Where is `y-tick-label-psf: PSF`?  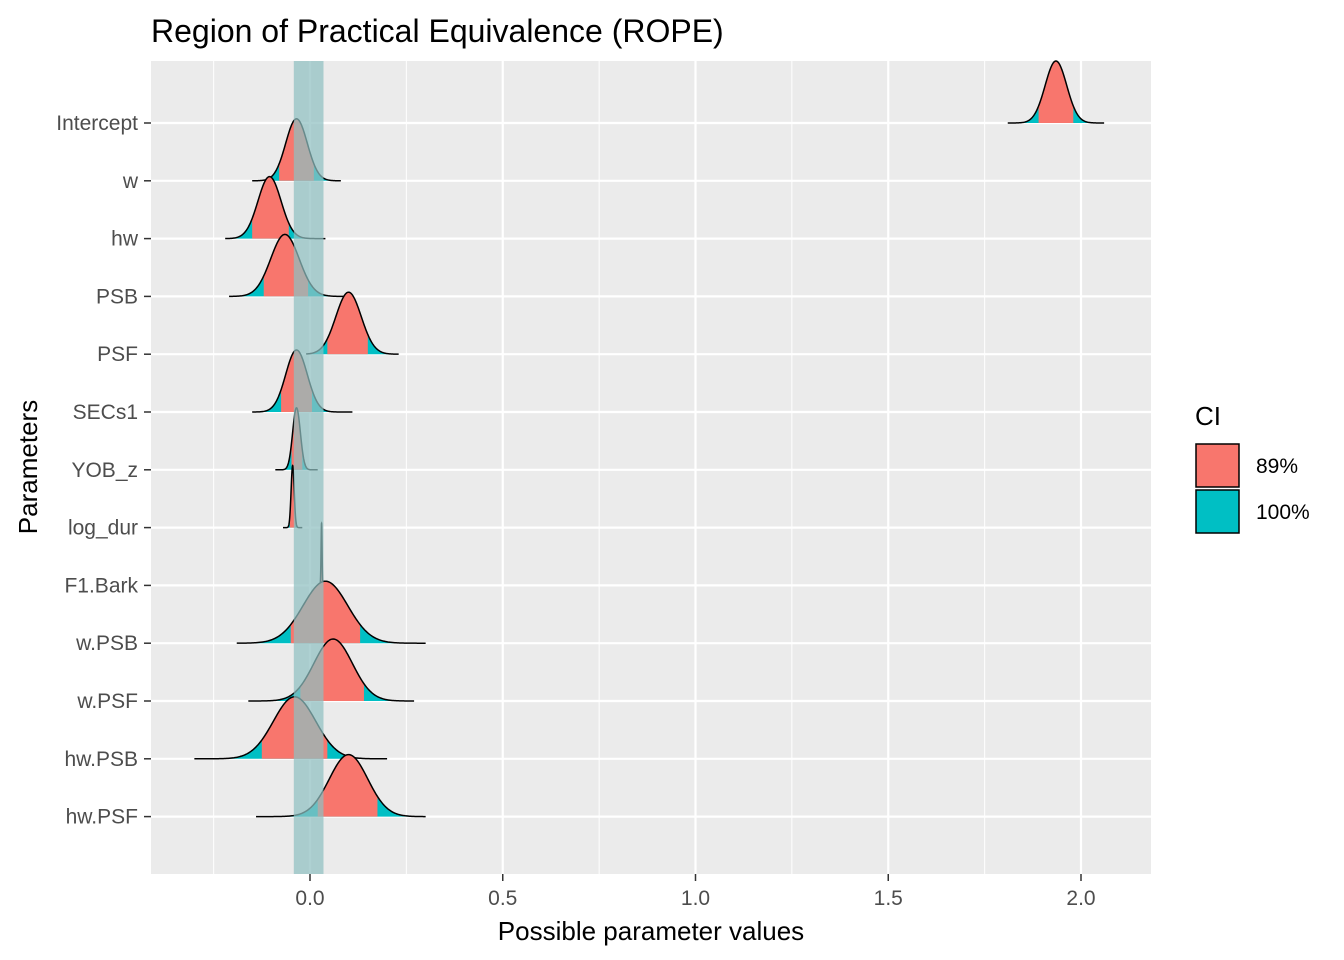 y-tick-label-psf: PSF is located at coordinates (117, 354).